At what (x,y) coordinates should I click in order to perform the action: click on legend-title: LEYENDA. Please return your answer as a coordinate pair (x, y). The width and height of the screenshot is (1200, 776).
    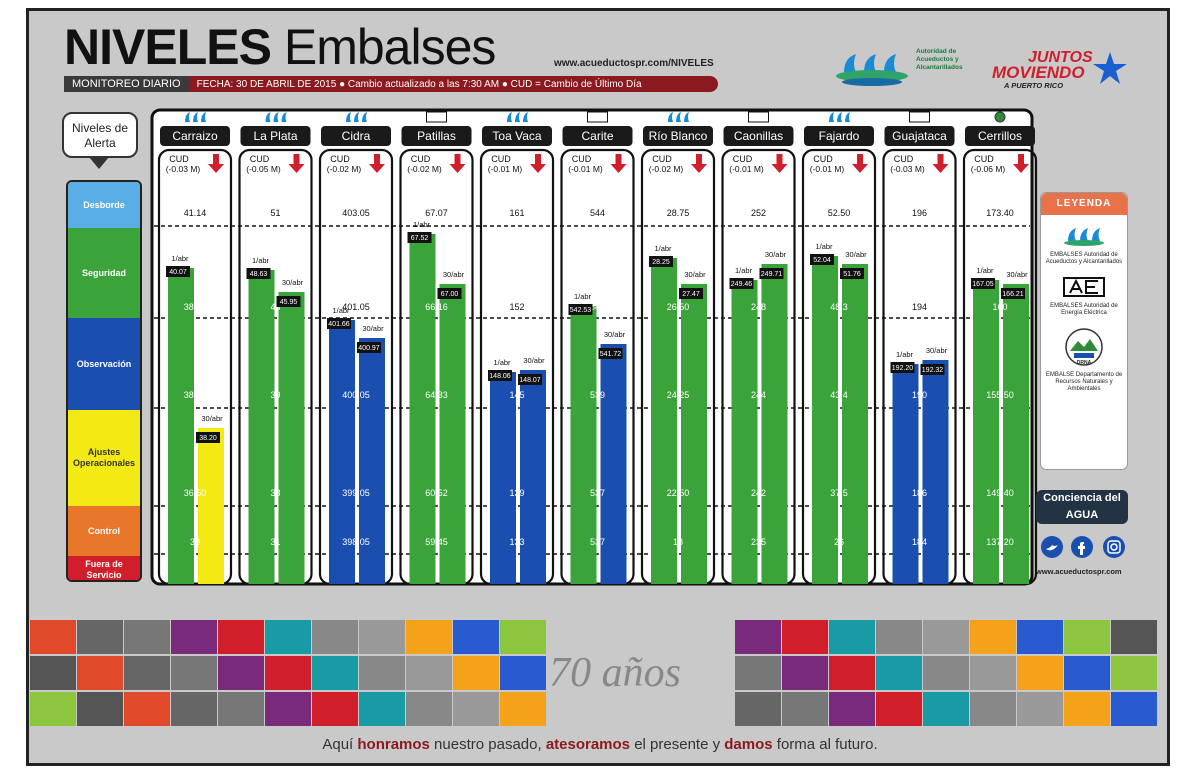
    Looking at the image, I should click on (1084, 204).